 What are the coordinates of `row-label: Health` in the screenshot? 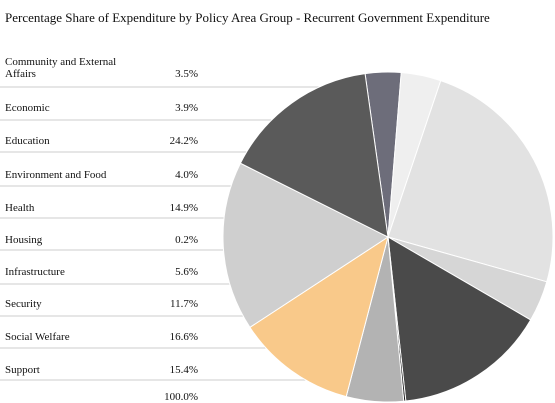 It's located at (20, 208).